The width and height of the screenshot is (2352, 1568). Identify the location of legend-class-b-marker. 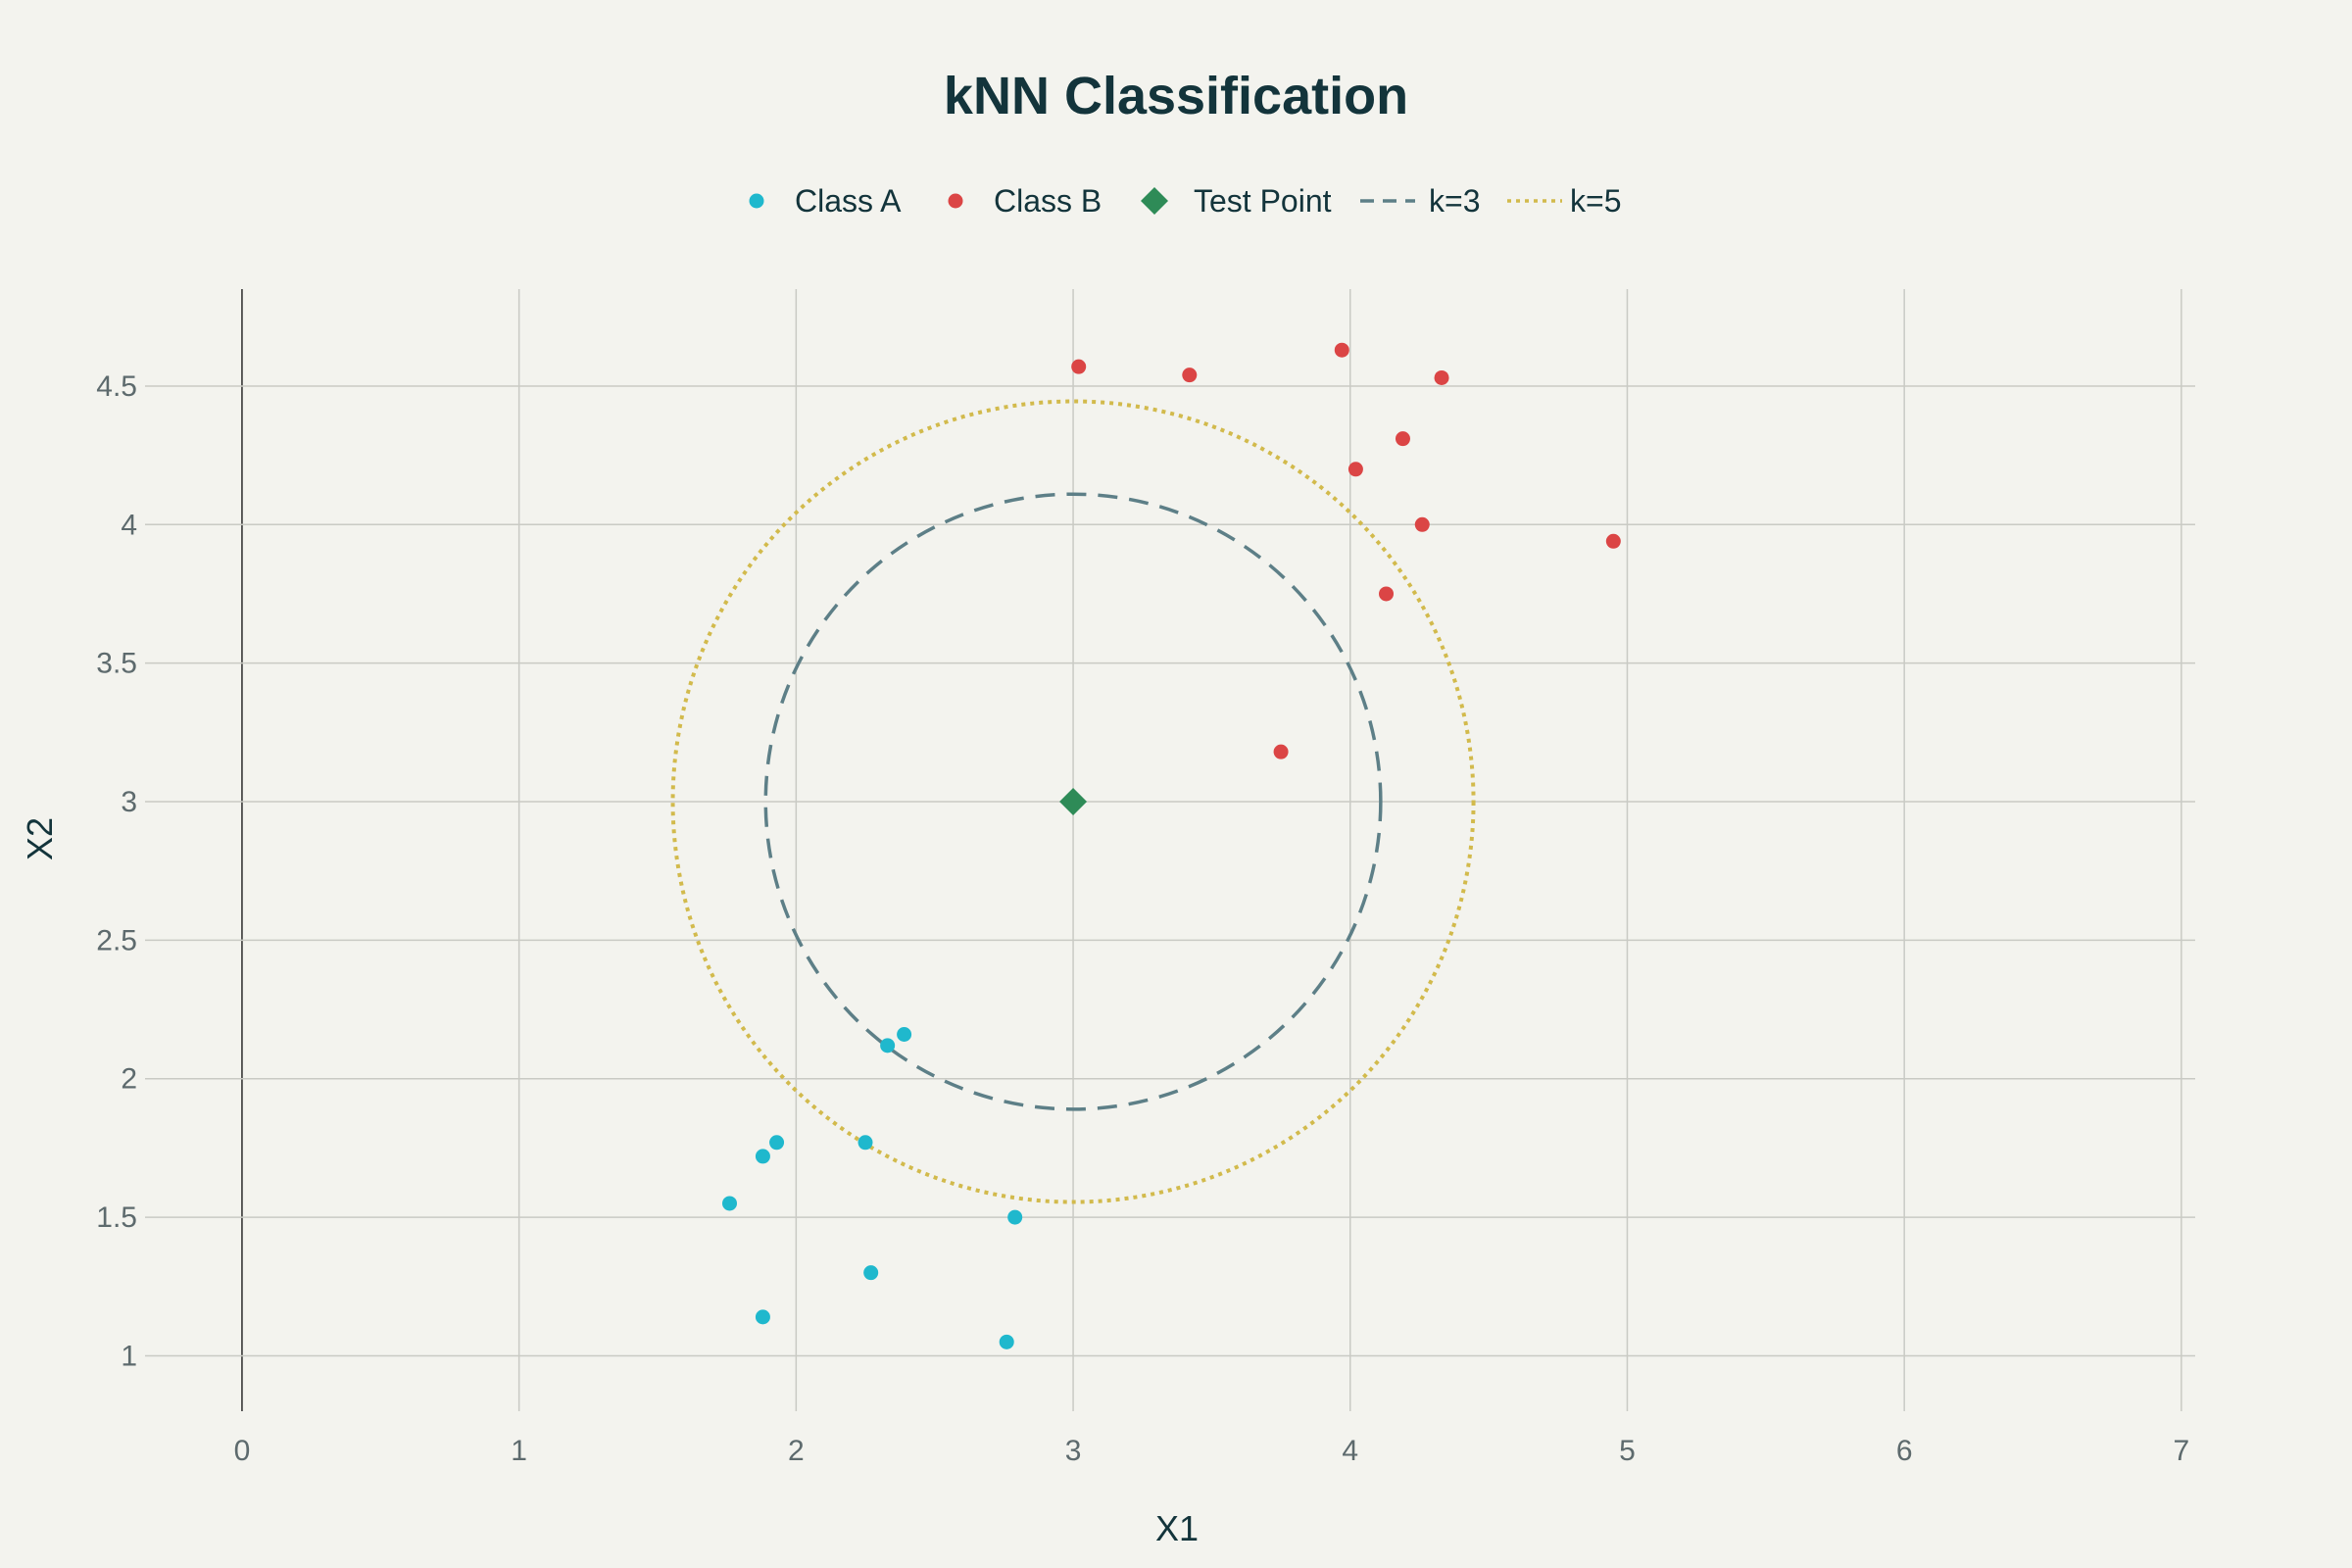
(955, 201).